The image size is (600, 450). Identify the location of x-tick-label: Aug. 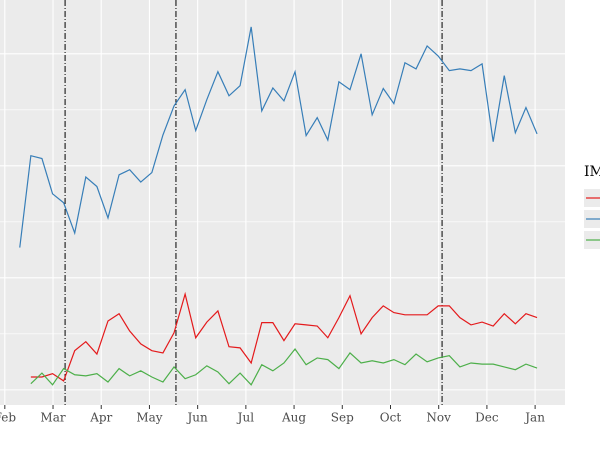
(293, 418).